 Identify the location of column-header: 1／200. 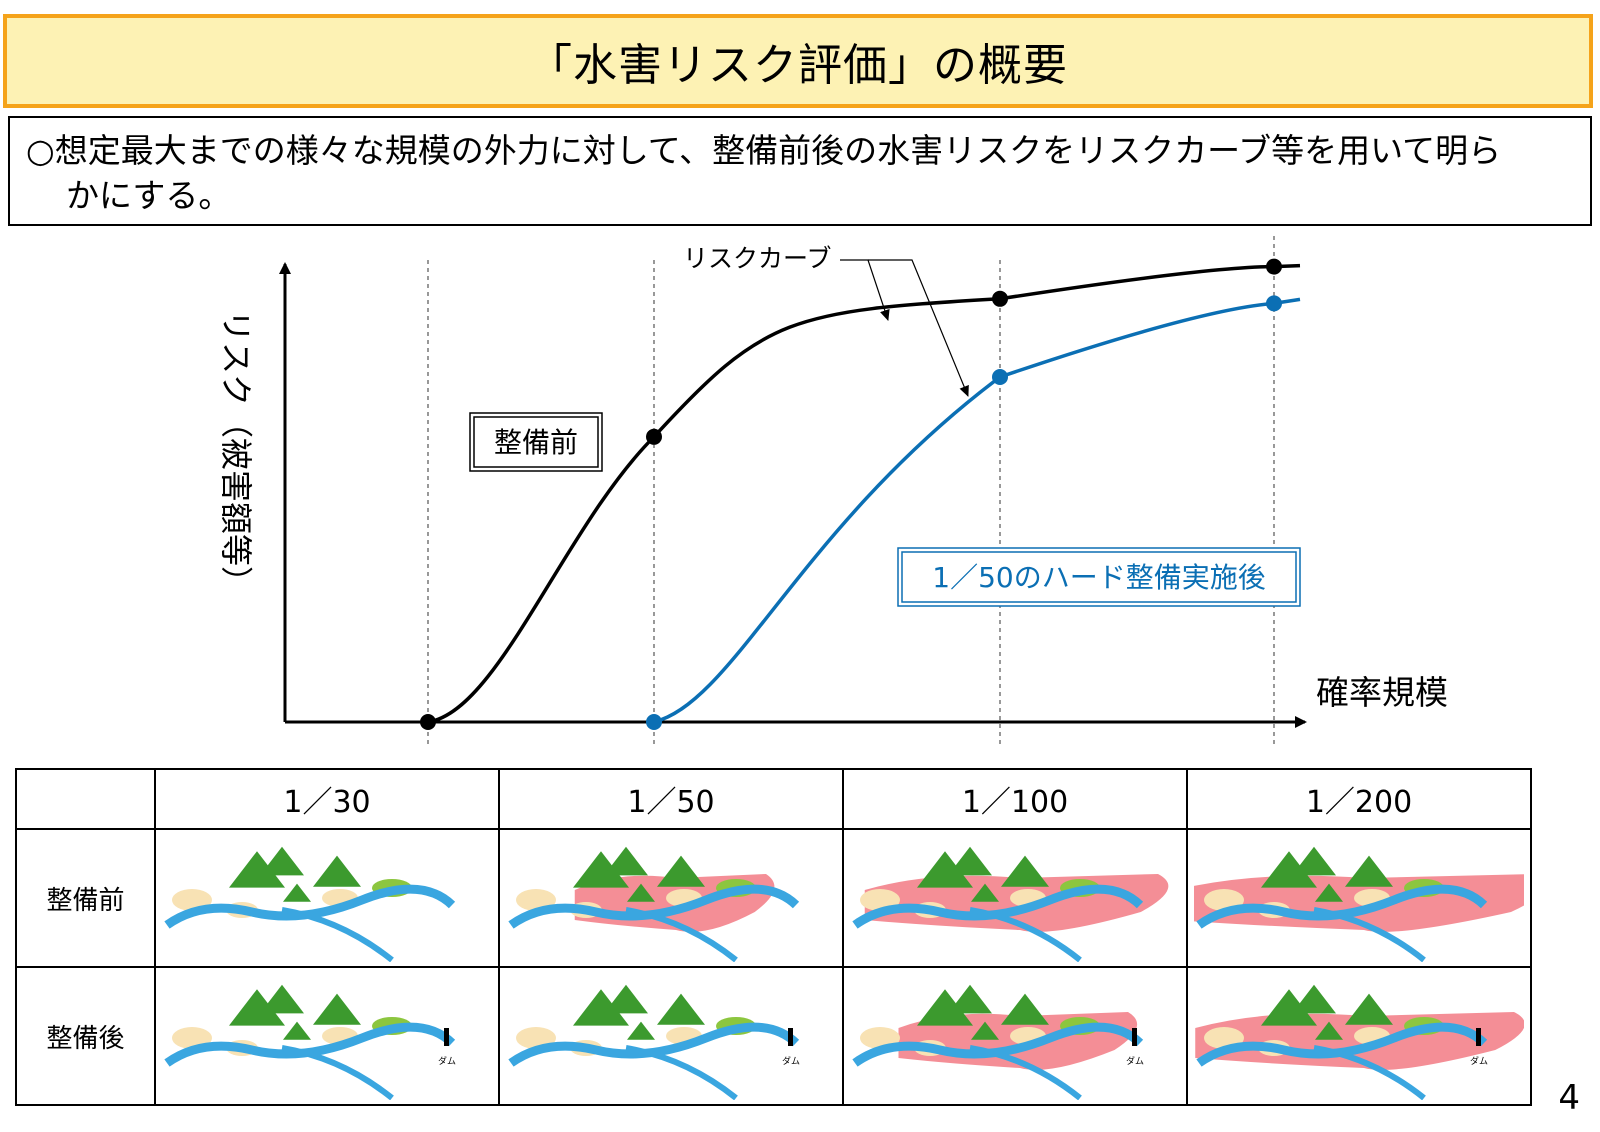
(1359, 799).